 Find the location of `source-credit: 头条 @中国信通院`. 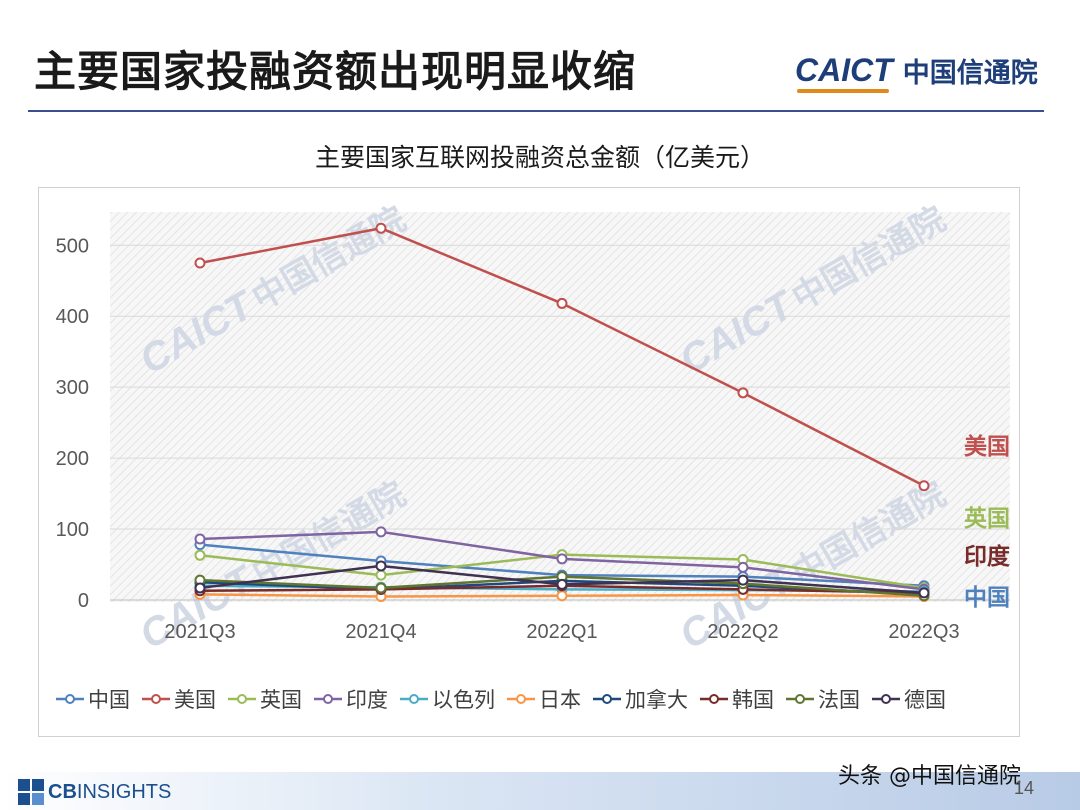

source-credit: 头条 @中国信通院 is located at coordinates (929, 776).